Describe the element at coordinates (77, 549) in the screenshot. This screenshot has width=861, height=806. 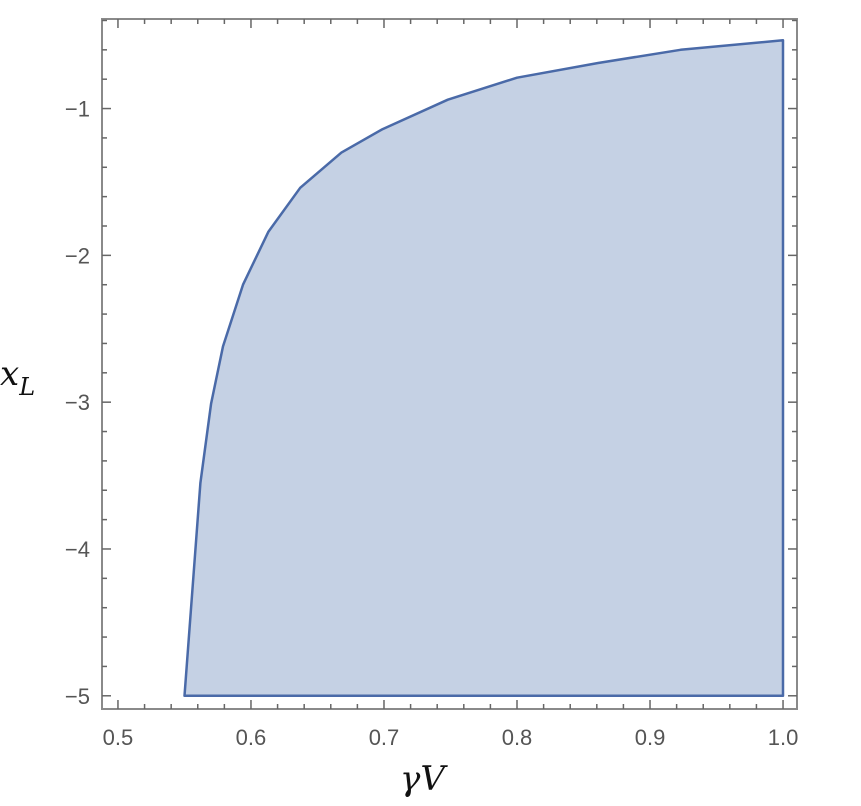
I see `y-tick-label: −4` at that location.